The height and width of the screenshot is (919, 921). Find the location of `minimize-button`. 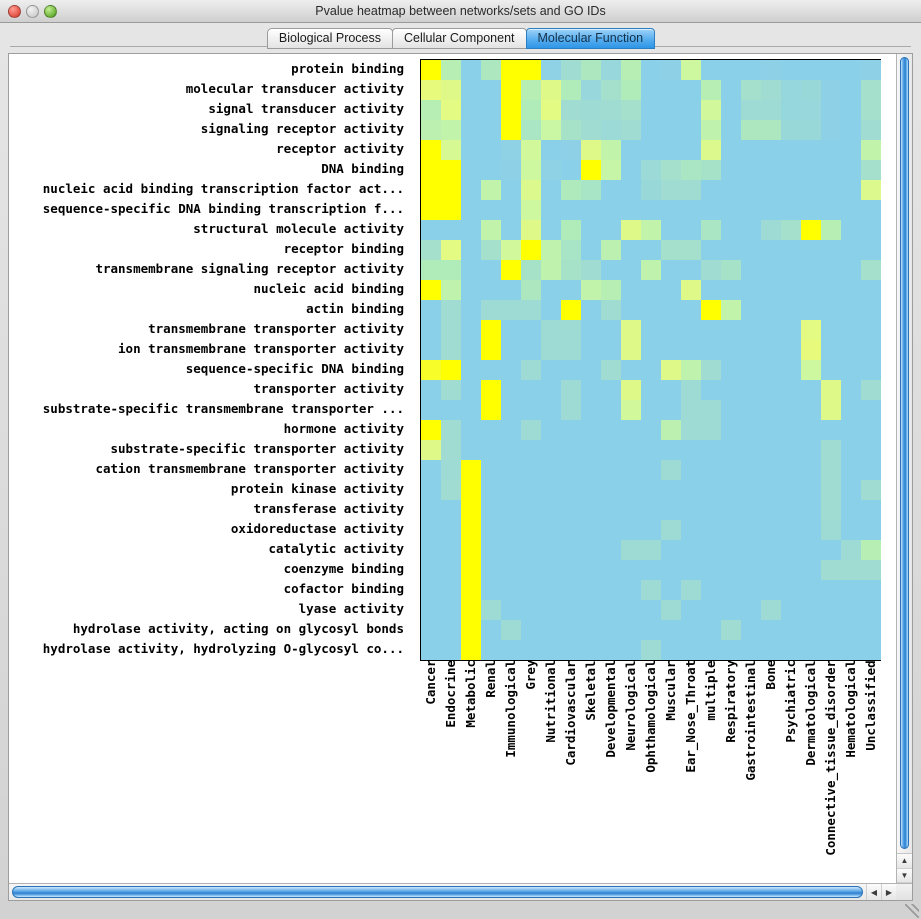

minimize-button is located at coordinates (32, 11).